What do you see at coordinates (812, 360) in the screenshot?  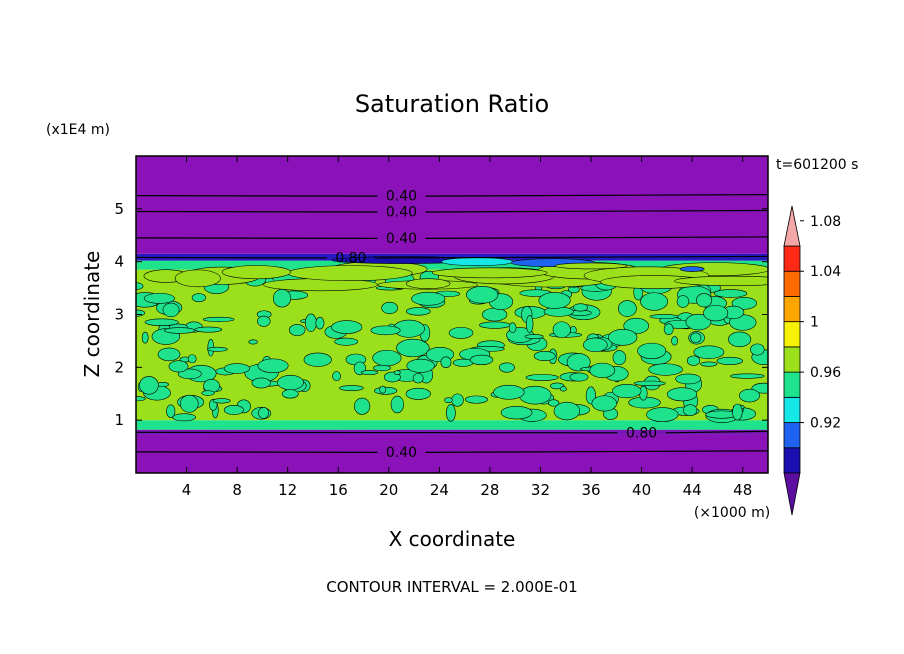 I see `colorbar: 0.92 0.96 1 1.04 1.08` at bounding box center [812, 360].